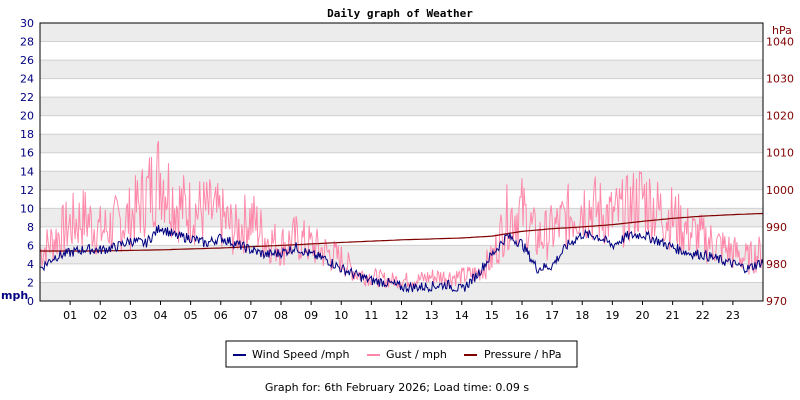 The height and width of the screenshot is (400, 800). What do you see at coordinates (311, 315) in the screenshot?
I see `x-tick-label: 09` at bounding box center [311, 315].